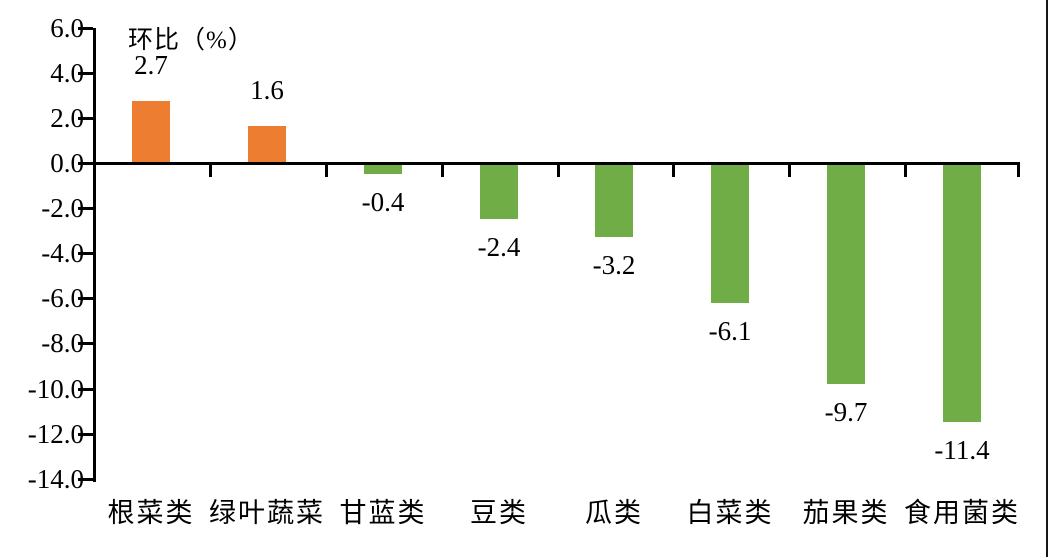  I want to click on y-tick-label: -12.0, so click(55, 434).